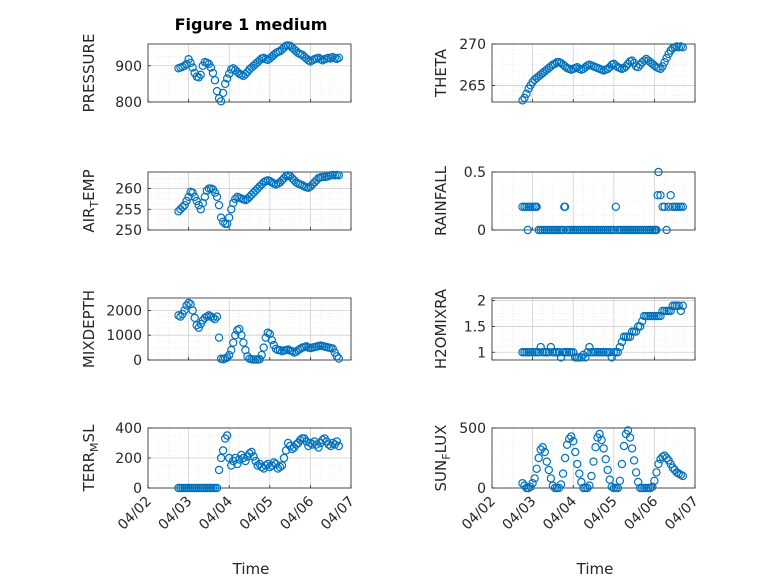 The width and height of the screenshot is (778, 583). Describe the element at coordinates (564, 71) in the screenshot. I see `subplot-2: 265 270 THETA` at that location.